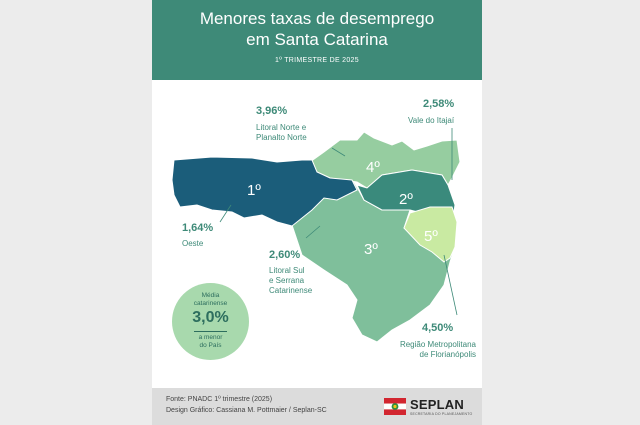  Describe the element at coordinates (210, 303) in the screenshot. I see `average-line2: catarinense` at that location.